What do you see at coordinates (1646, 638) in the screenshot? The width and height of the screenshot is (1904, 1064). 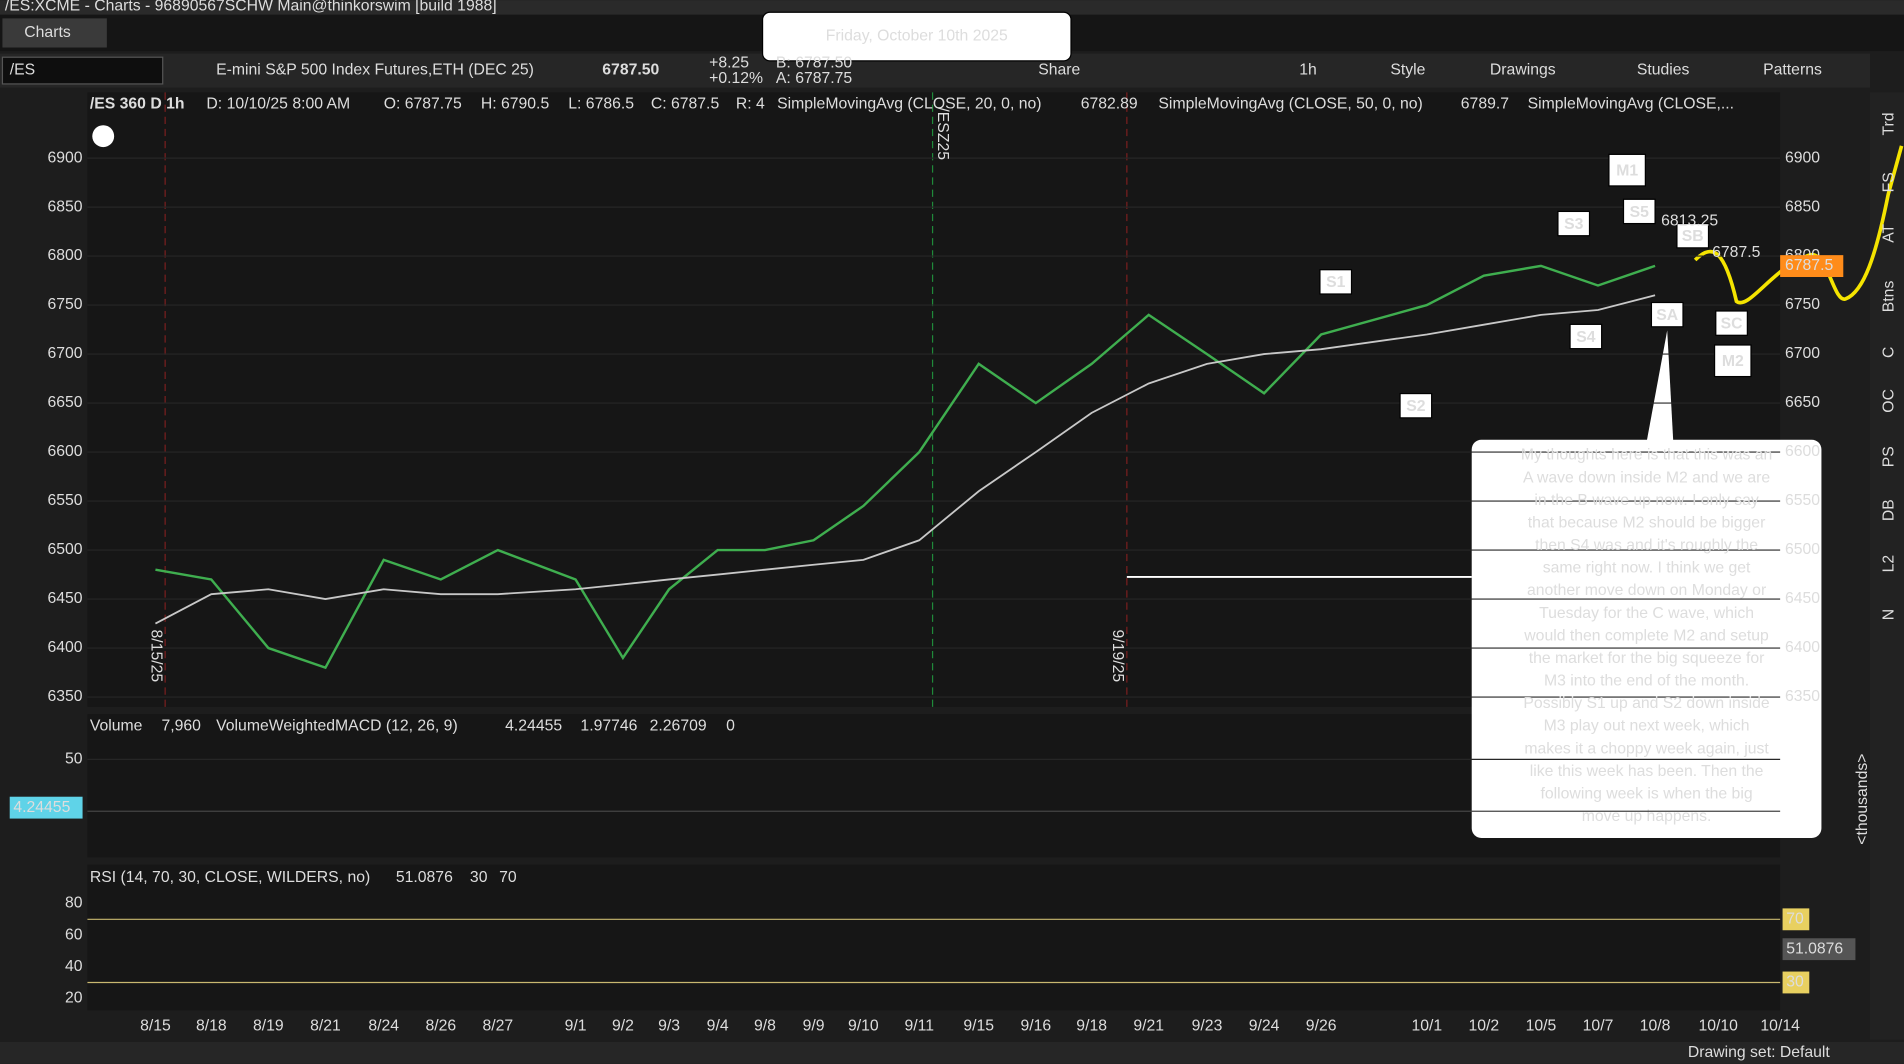 I see `note-box` at bounding box center [1646, 638].